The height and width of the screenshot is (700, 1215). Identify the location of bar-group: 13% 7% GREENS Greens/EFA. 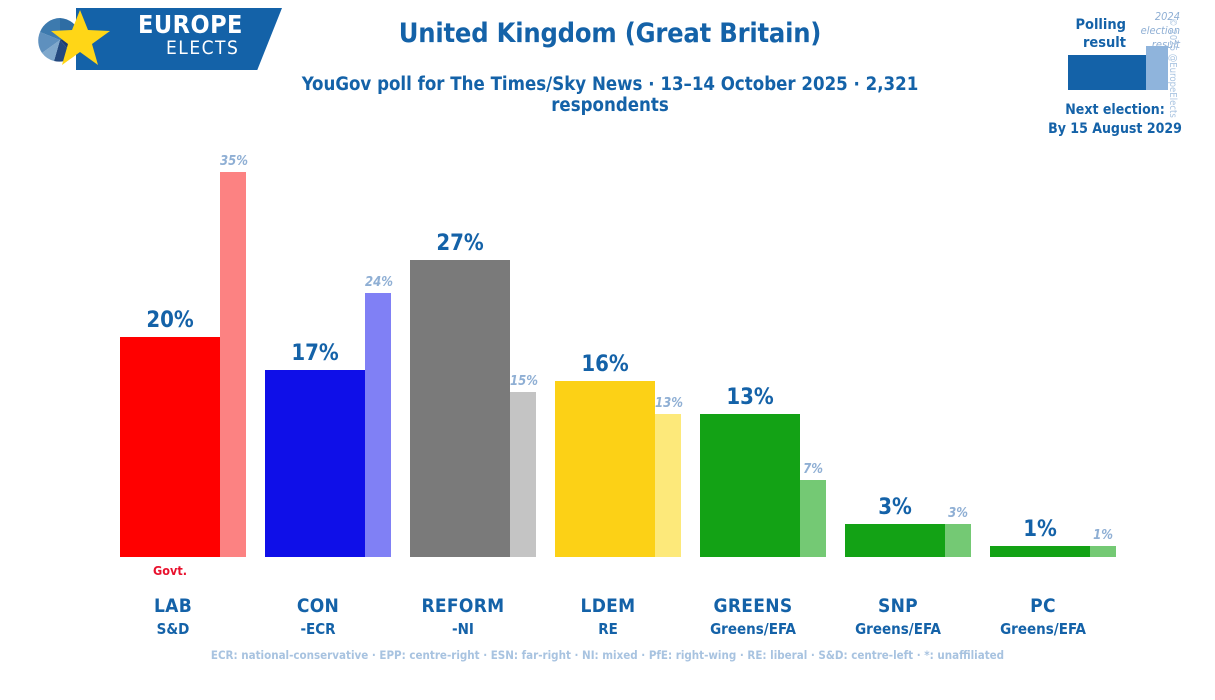
(763, 350).